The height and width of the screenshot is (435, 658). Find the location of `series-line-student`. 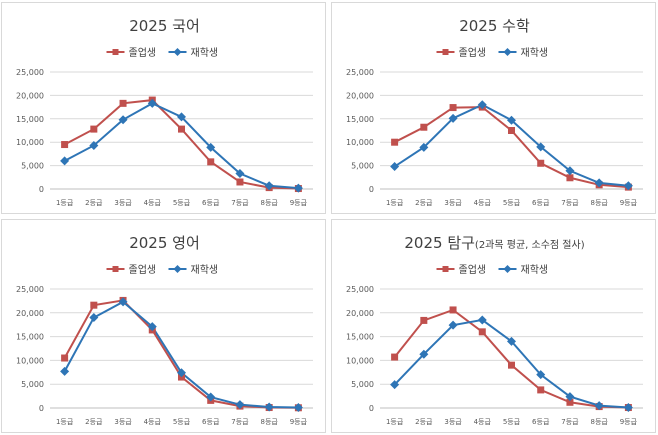

series-line-student is located at coordinates (181, 354).